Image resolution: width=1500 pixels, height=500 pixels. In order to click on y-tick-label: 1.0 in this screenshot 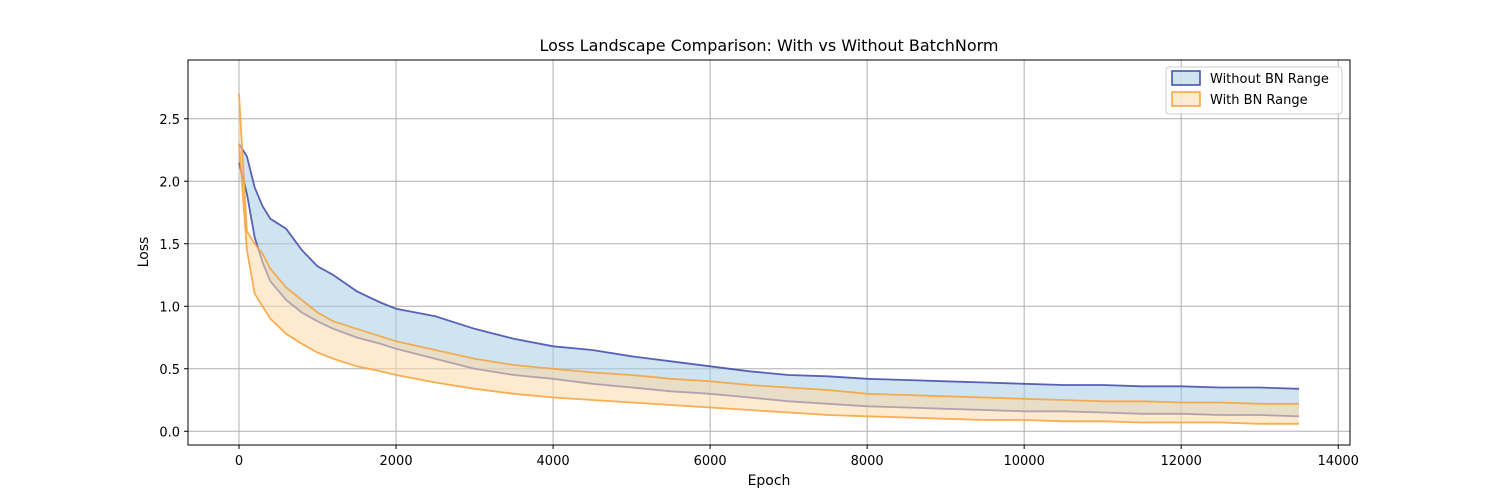, I will do `click(169, 307)`.